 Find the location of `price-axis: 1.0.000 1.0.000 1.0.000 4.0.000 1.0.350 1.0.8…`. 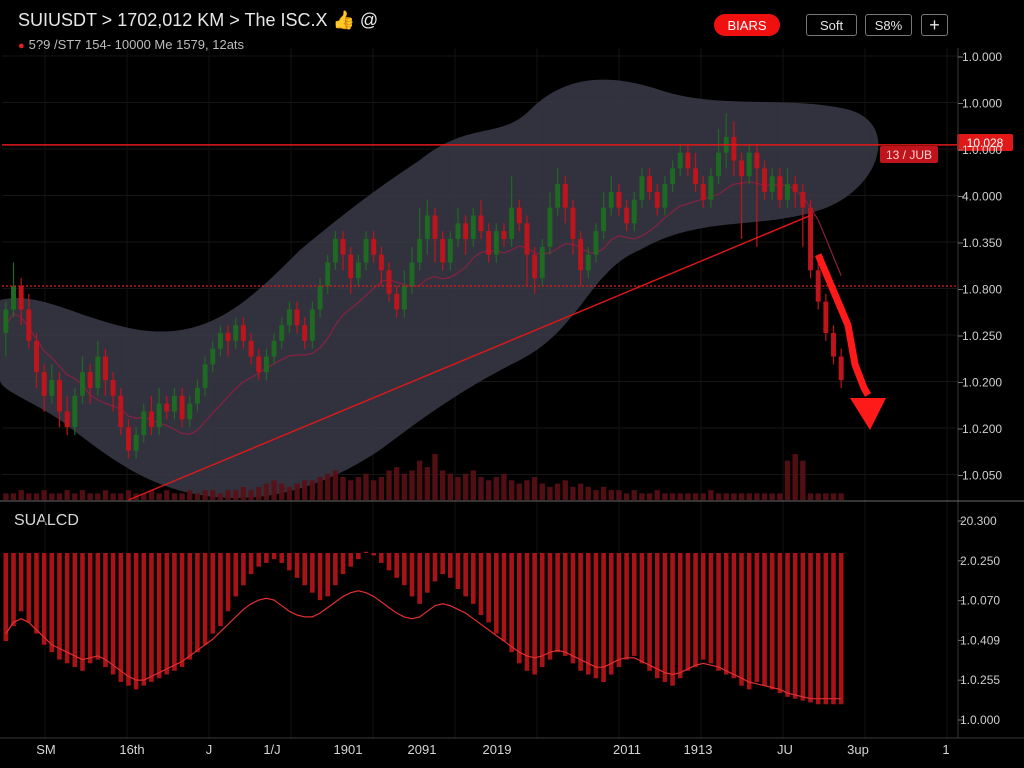

price-axis: 1.0.000 1.0.000 1.0.000 4.0.000 1.0.350 1.0.8… is located at coordinates (980, 266).